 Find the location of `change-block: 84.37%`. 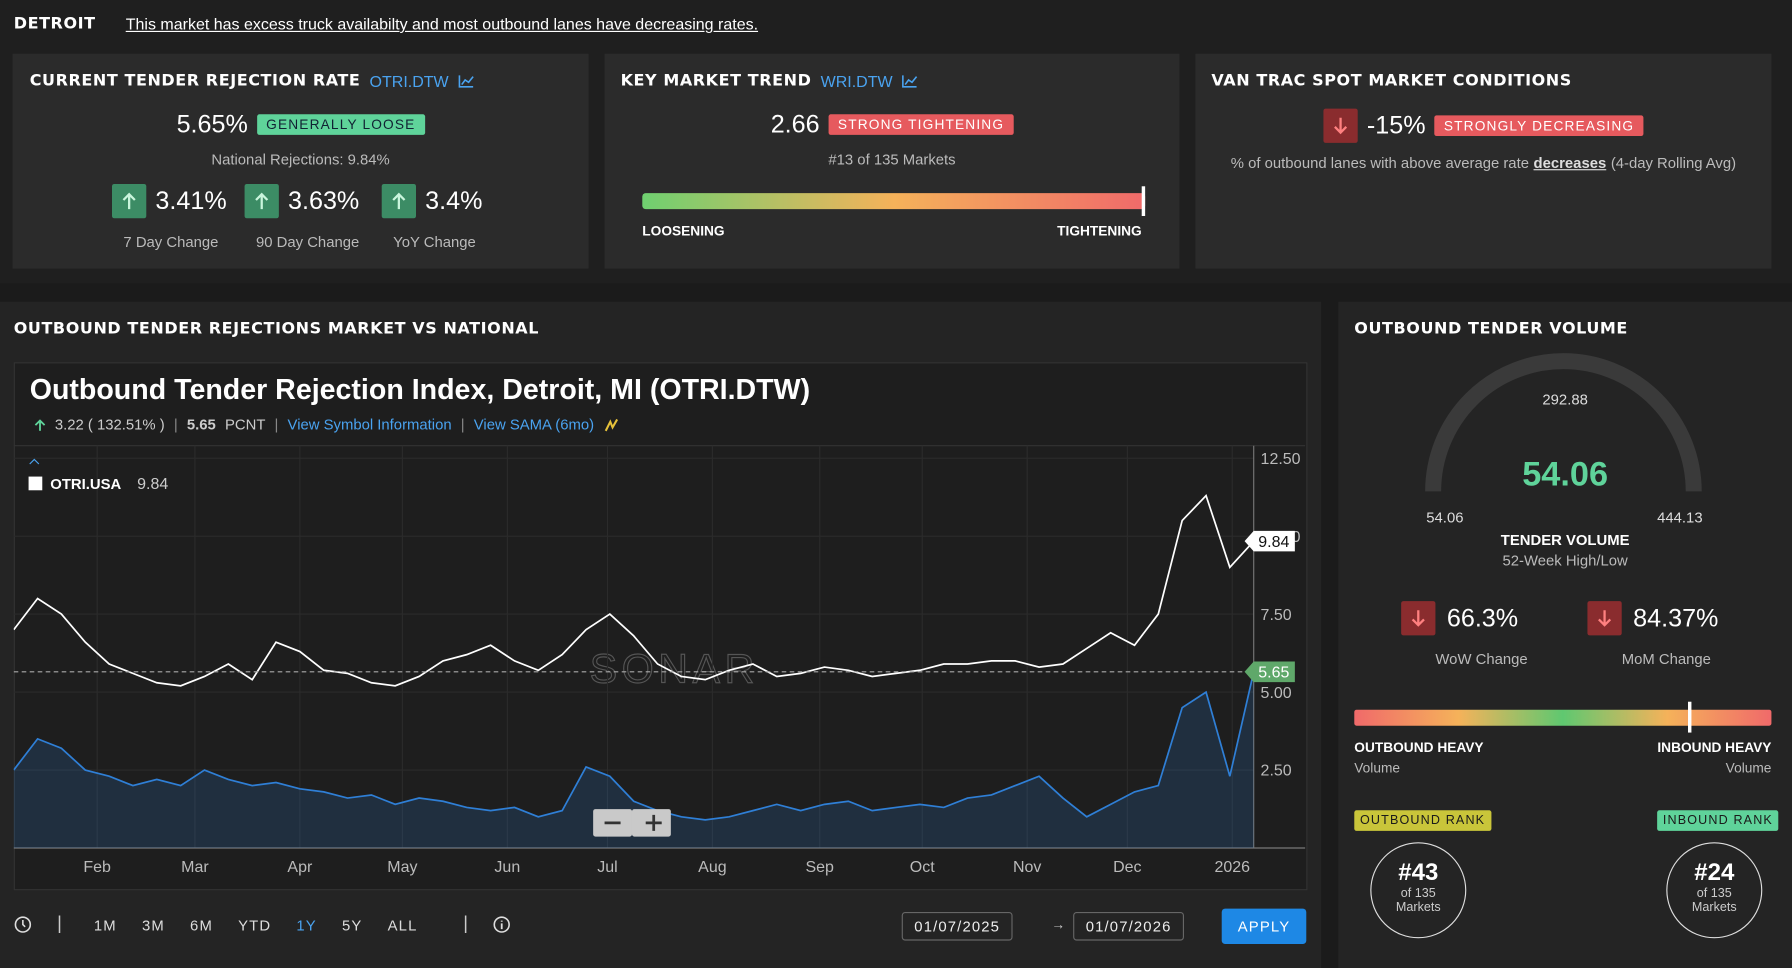

change-block: 84.37% is located at coordinates (1653, 618).